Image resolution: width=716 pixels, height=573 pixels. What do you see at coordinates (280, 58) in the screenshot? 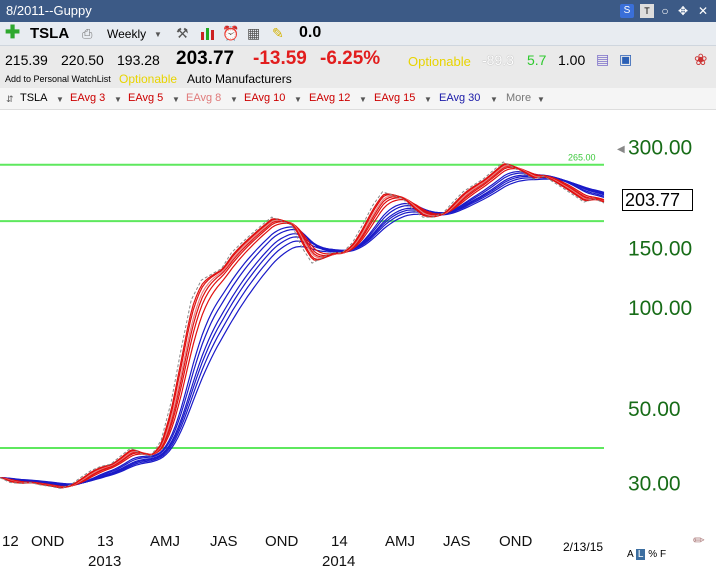
I see `price-change: -13.59` at bounding box center [280, 58].